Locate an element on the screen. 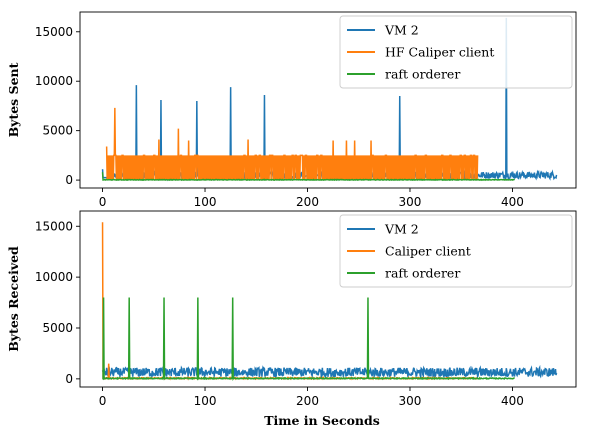 Image resolution: width=589 pixels, height=434 pixels. legend-label-1-1: Caliper client is located at coordinates (428, 251).